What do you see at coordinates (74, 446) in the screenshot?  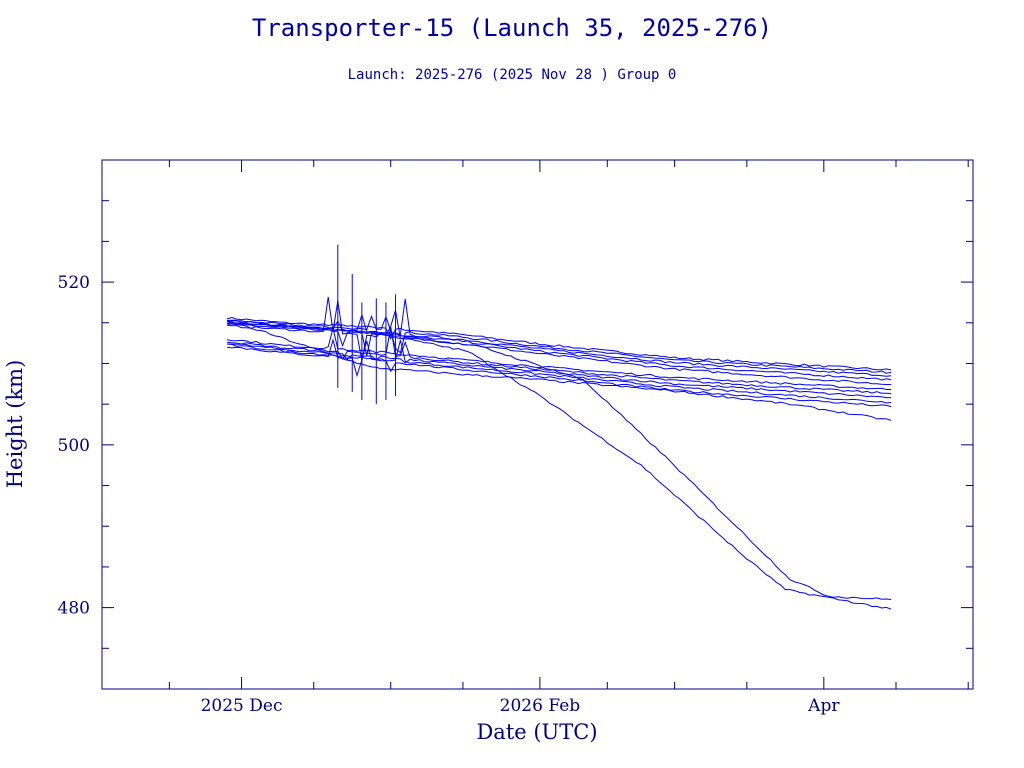 I see `y-tick-label: 500` at bounding box center [74, 446].